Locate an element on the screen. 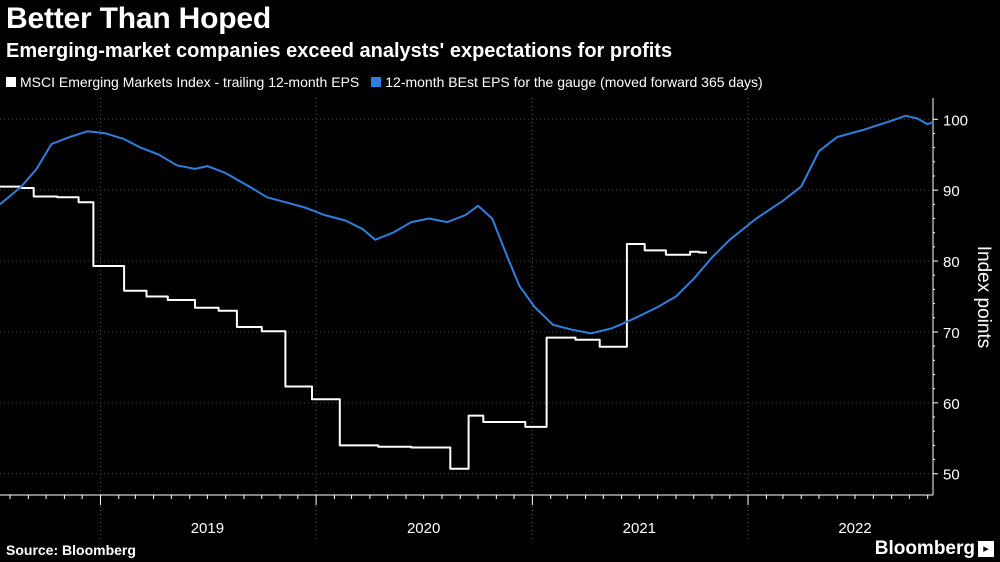 The image size is (1000, 562). x-tick-label: 2021 is located at coordinates (639, 528).